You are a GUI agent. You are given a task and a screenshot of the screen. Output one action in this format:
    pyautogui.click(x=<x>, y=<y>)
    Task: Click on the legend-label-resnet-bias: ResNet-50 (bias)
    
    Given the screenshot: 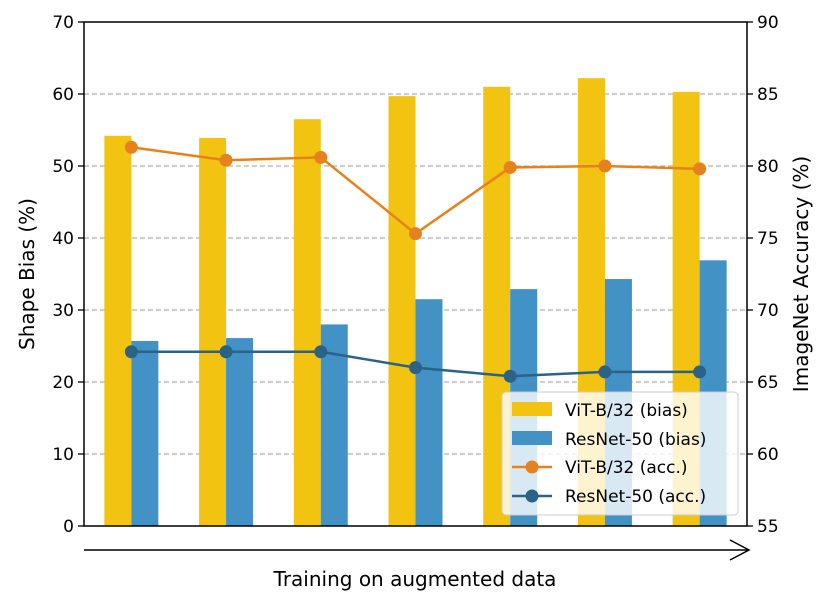 What is the action you would take?
    pyautogui.click(x=635, y=440)
    